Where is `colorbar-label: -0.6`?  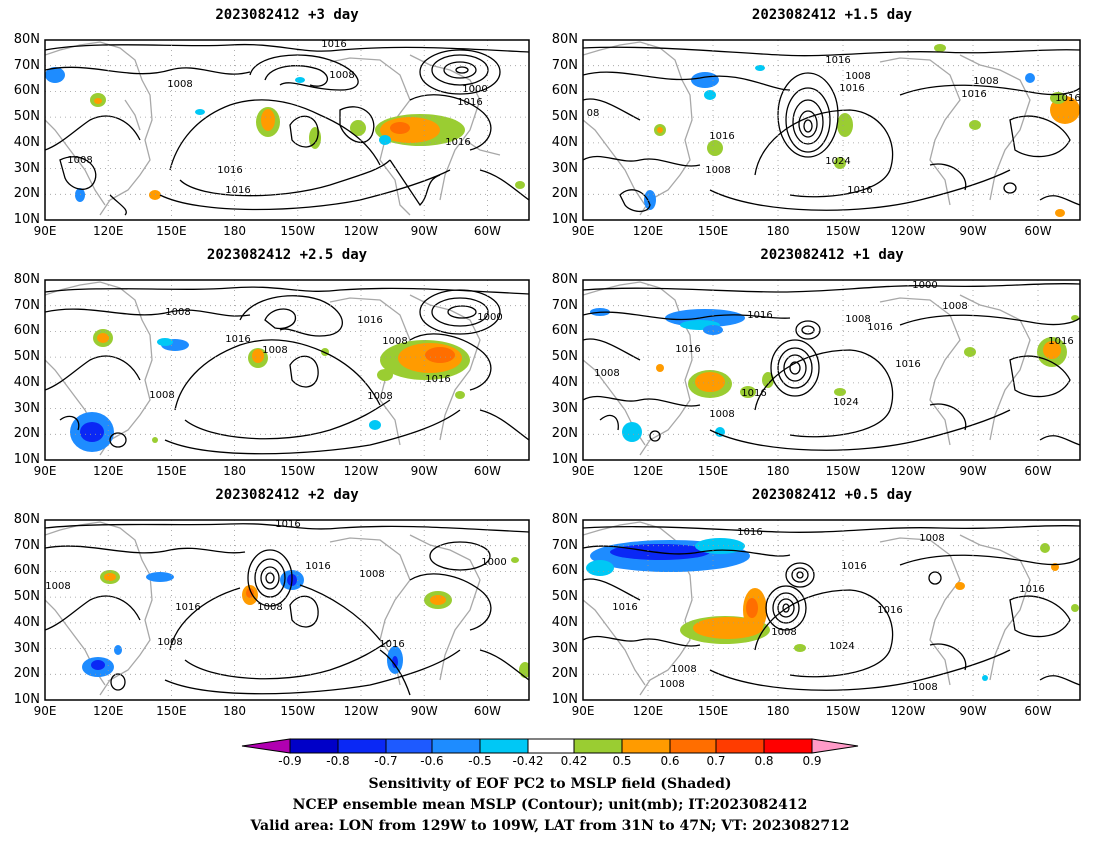 colorbar-label: -0.6 is located at coordinates (432, 761).